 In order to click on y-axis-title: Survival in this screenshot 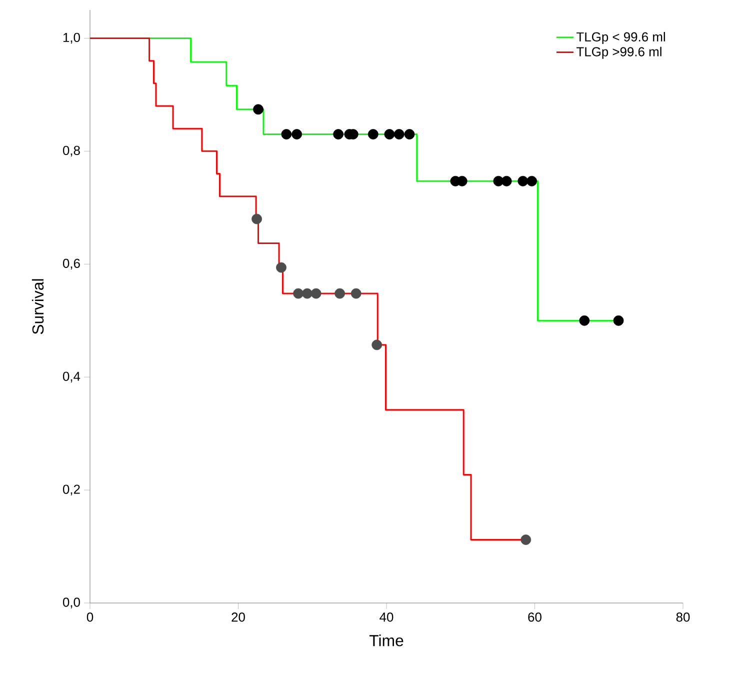, I will do `click(38, 306)`.